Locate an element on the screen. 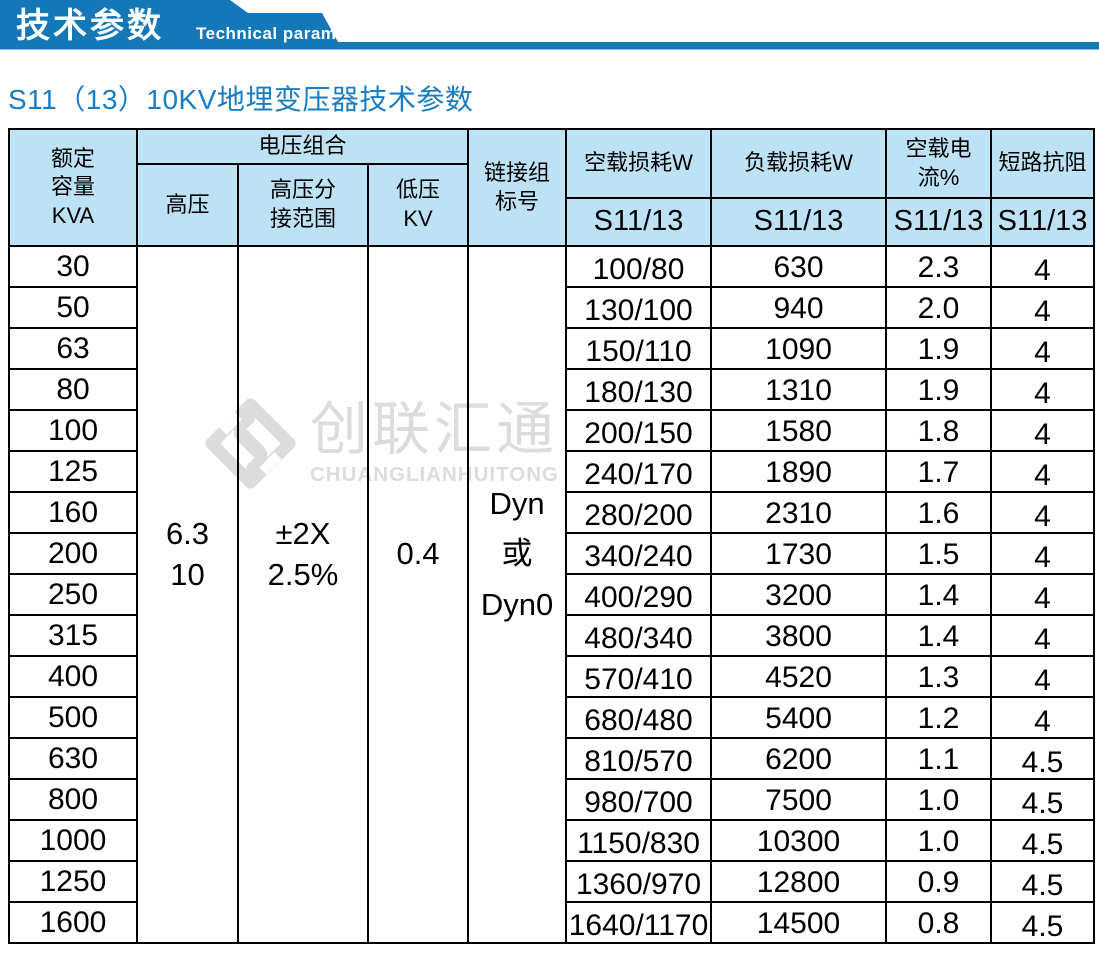  cell-no-load-loss: 240/170 is located at coordinates (639, 471).